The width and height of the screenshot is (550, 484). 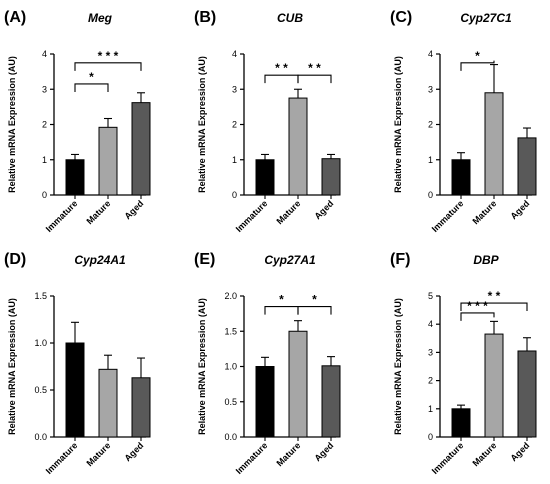 What do you see at coordinates (100, 260) in the screenshot?
I see `chart-title: Cyp24A1` at bounding box center [100, 260].